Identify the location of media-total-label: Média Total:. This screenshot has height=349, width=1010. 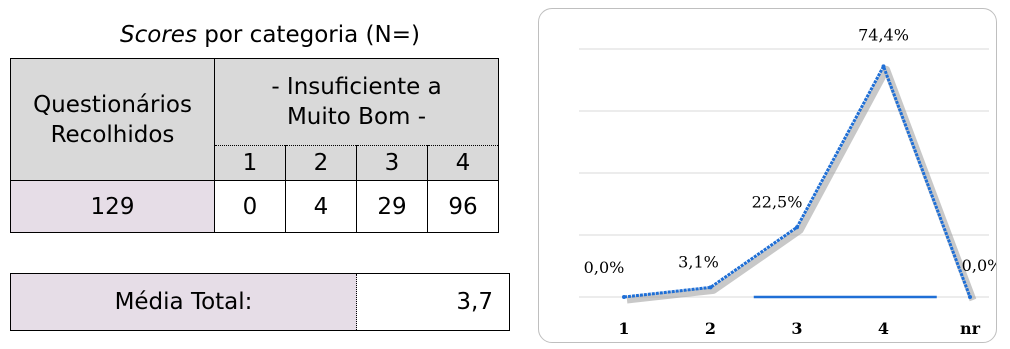
(184, 302).